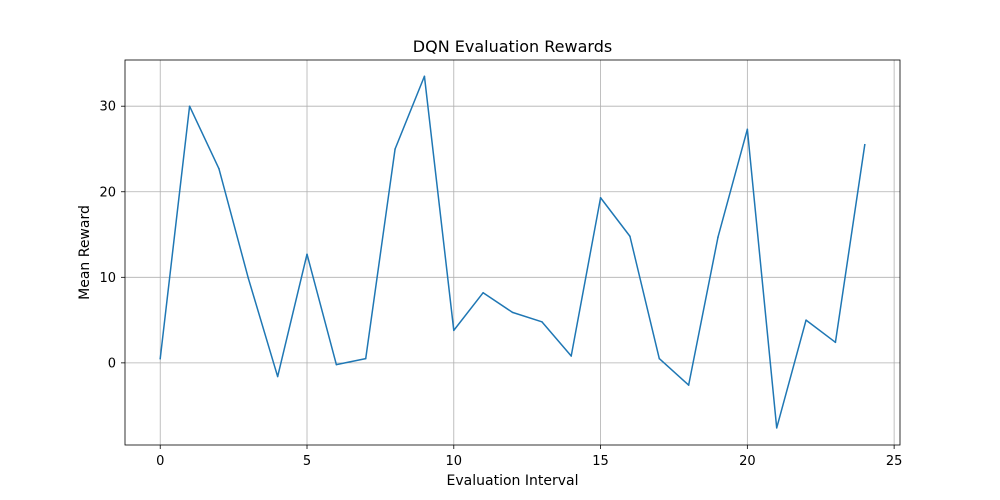 This screenshot has height=500, width=1000. What do you see at coordinates (160, 461) in the screenshot?
I see `x-tick-label: 0` at bounding box center [160, 461].